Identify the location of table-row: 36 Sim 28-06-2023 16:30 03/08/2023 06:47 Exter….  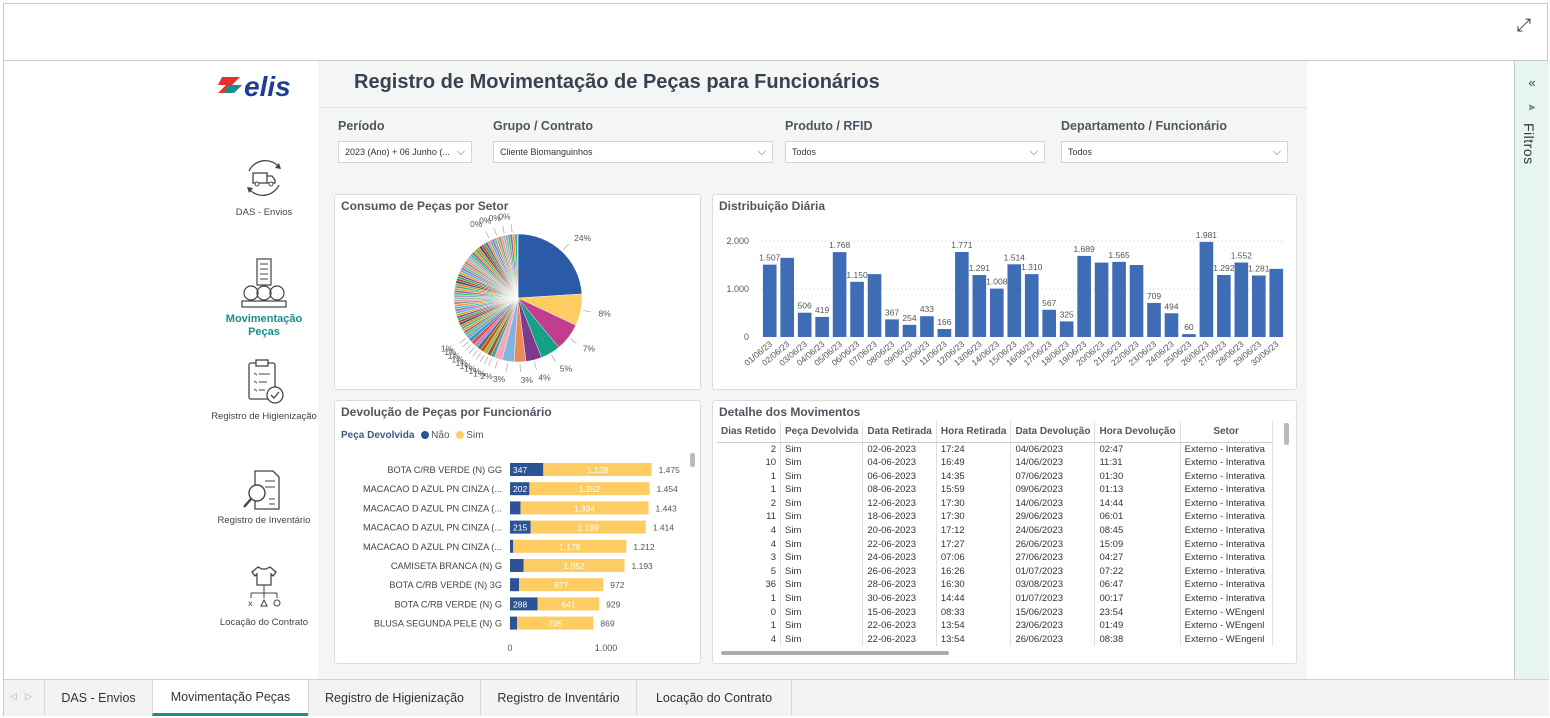
(995, 585).